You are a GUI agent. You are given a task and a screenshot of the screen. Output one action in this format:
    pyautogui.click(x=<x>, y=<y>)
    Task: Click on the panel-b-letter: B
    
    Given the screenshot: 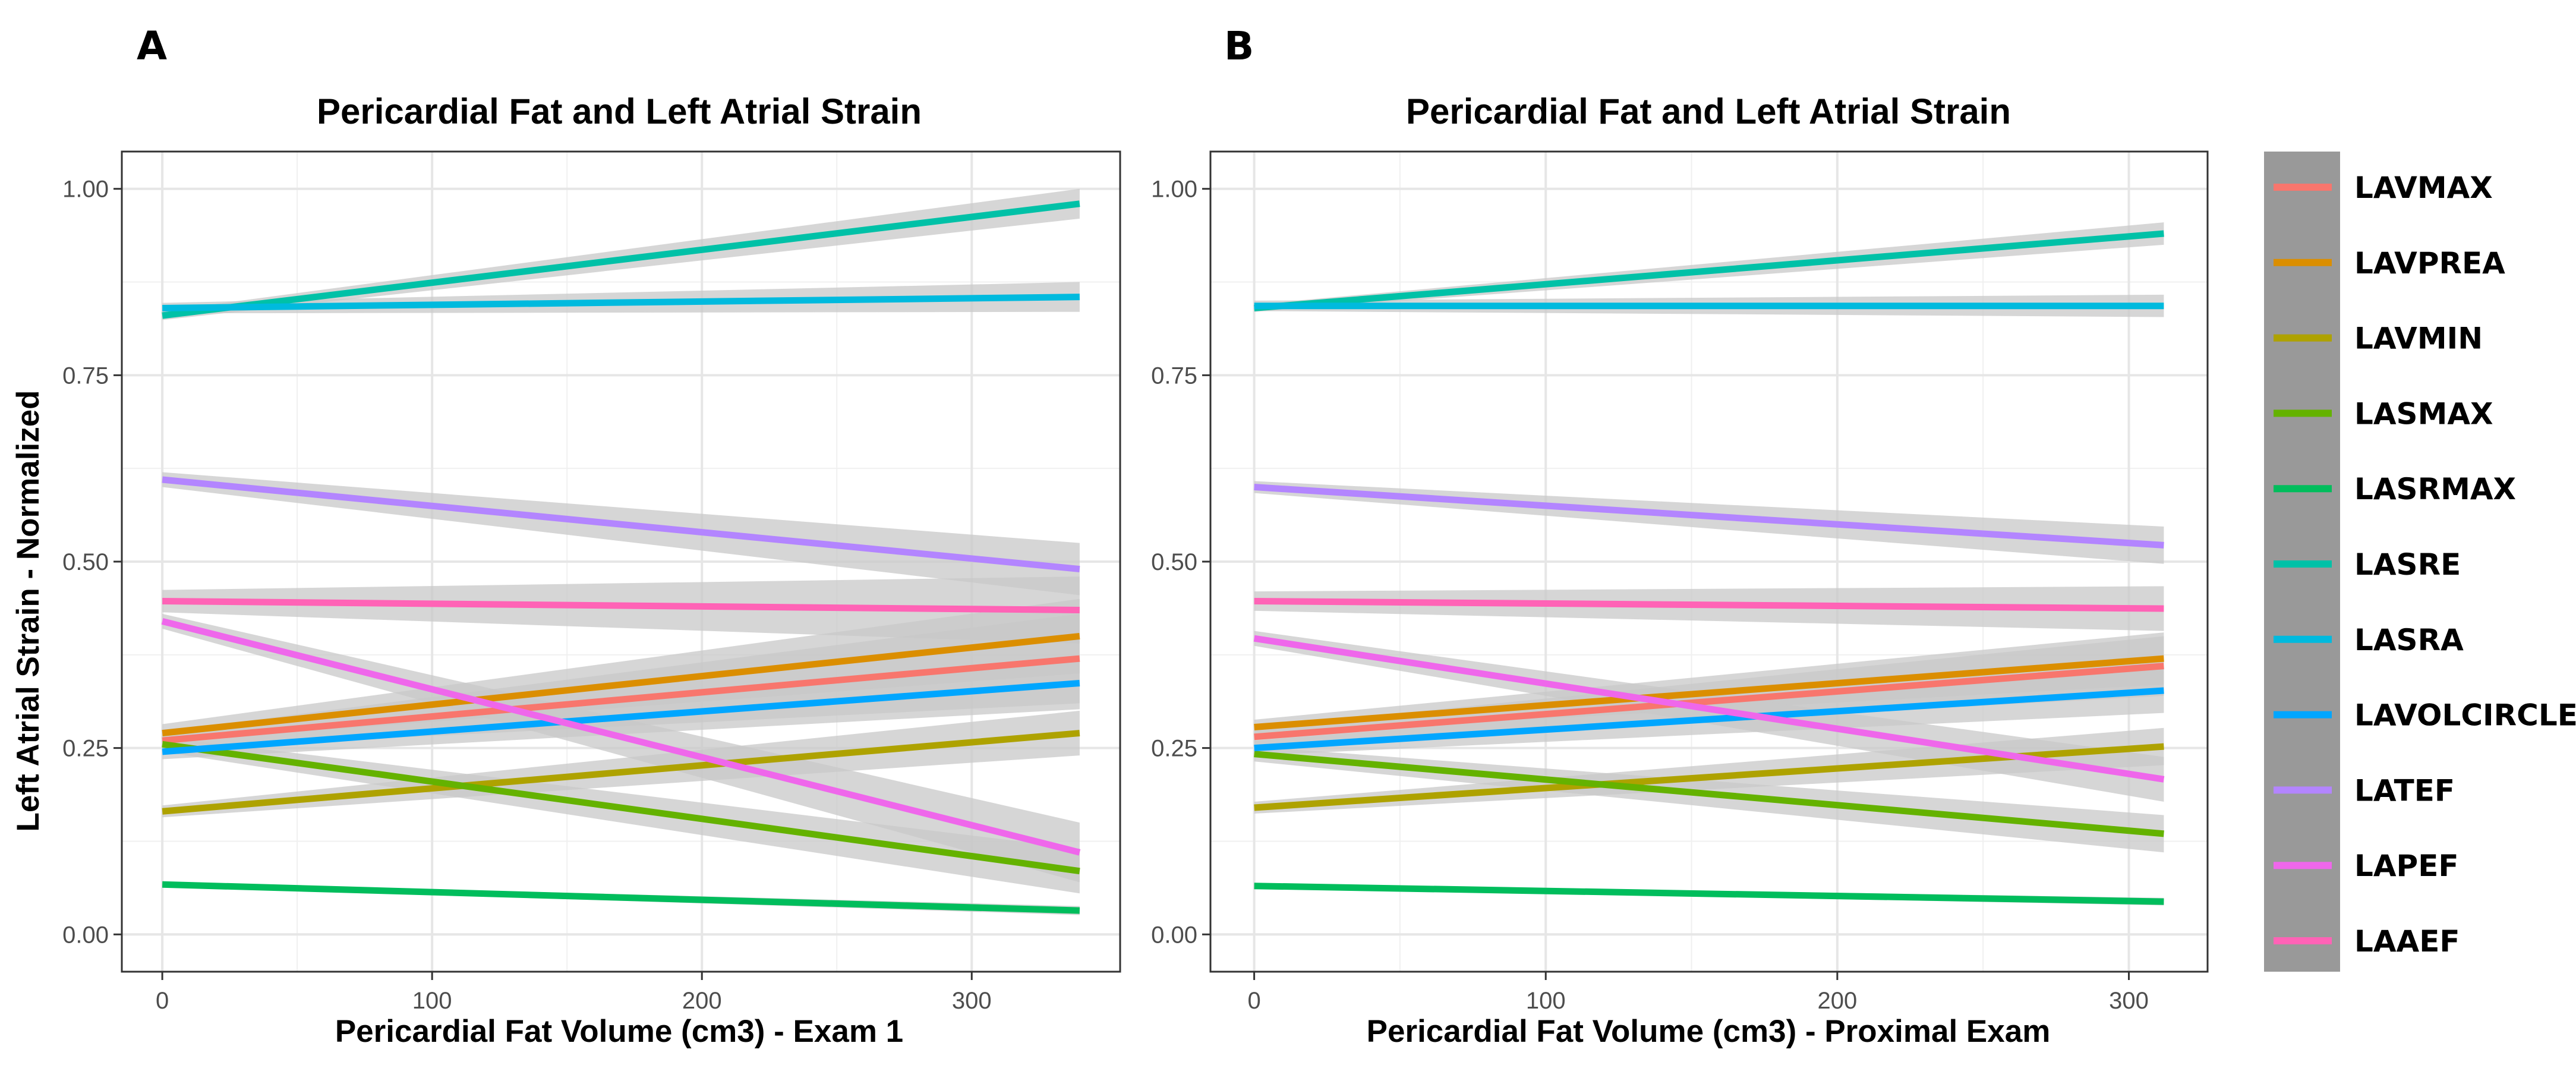 What is the action you would take?
    pyautogui.click(x=1239, y=46)
    